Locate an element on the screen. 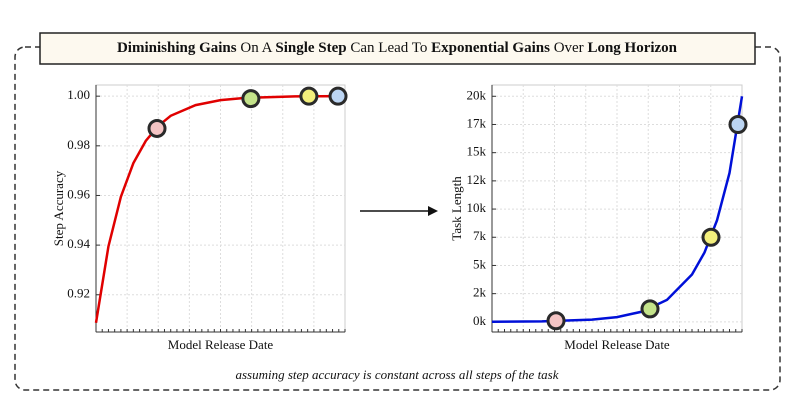 This screenshot has width=793, height=402. y-tick-label: 0.94 is located at coordinates (78, 243).